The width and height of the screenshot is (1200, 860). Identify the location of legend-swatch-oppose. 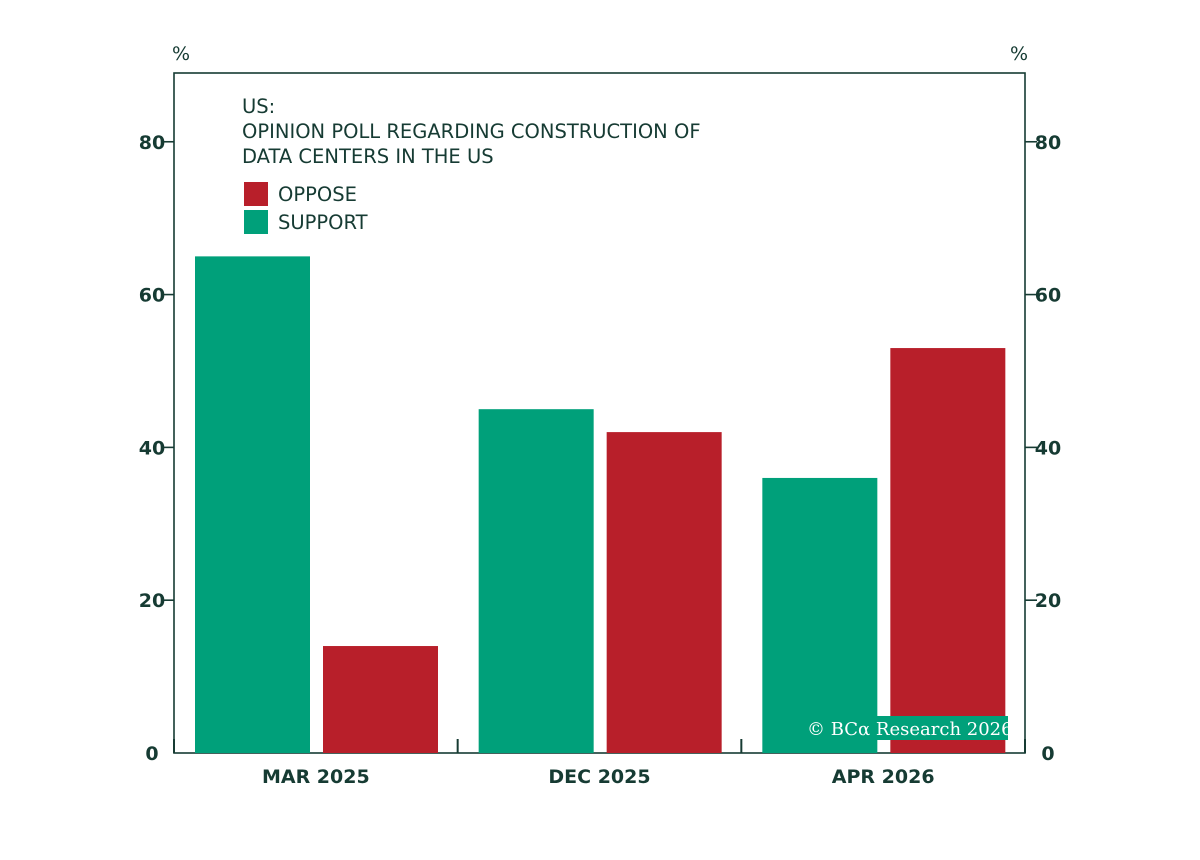
(256, 194).